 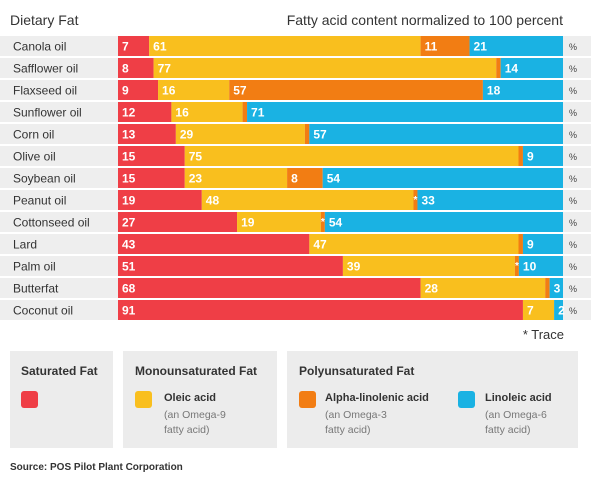 I want to click on bar-value-label: 10, so click(x=530, y=267).